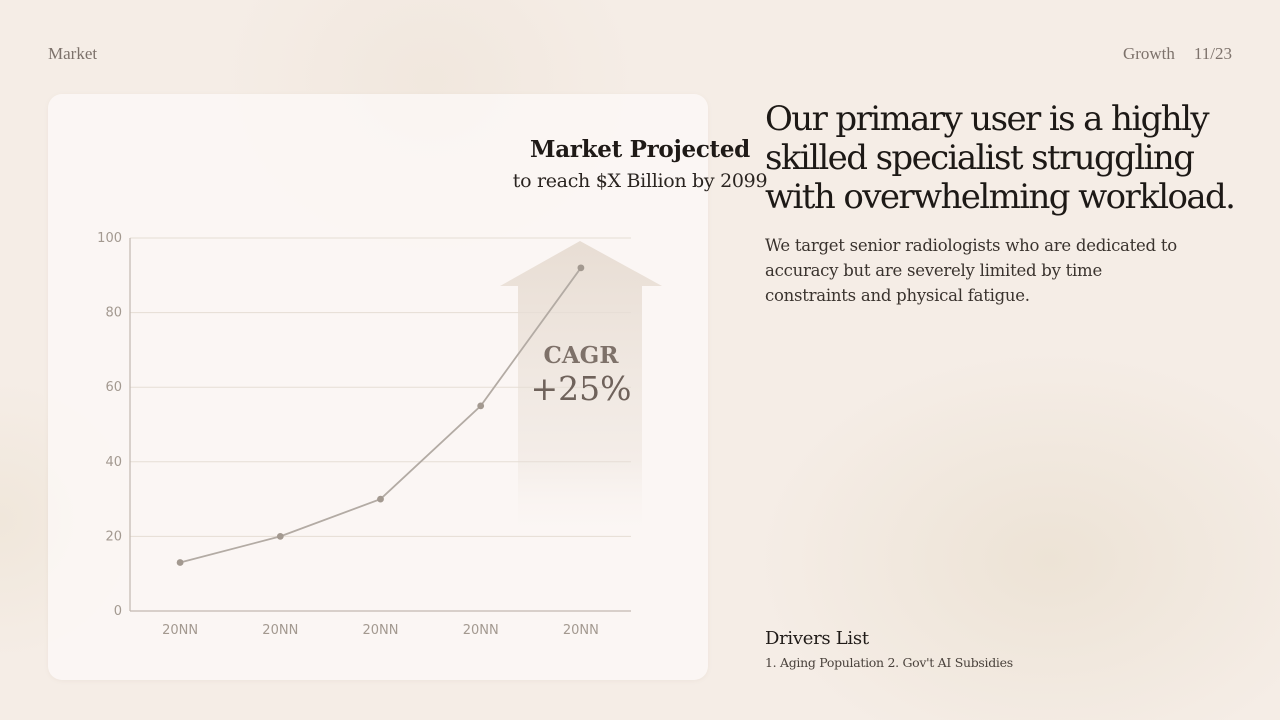 Image resolution: width=1280 pixels, height=720 pixels. I want to click on topic-label: Growth, so click(1148, 53).